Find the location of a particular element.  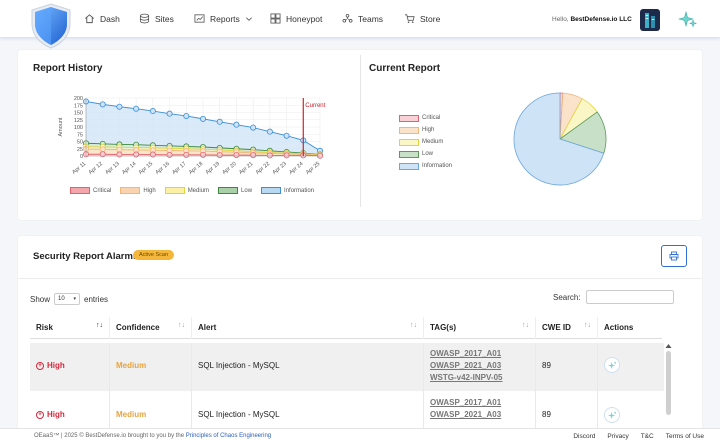

pie-legend-medium: Medium is located at coordinates (425, 142).